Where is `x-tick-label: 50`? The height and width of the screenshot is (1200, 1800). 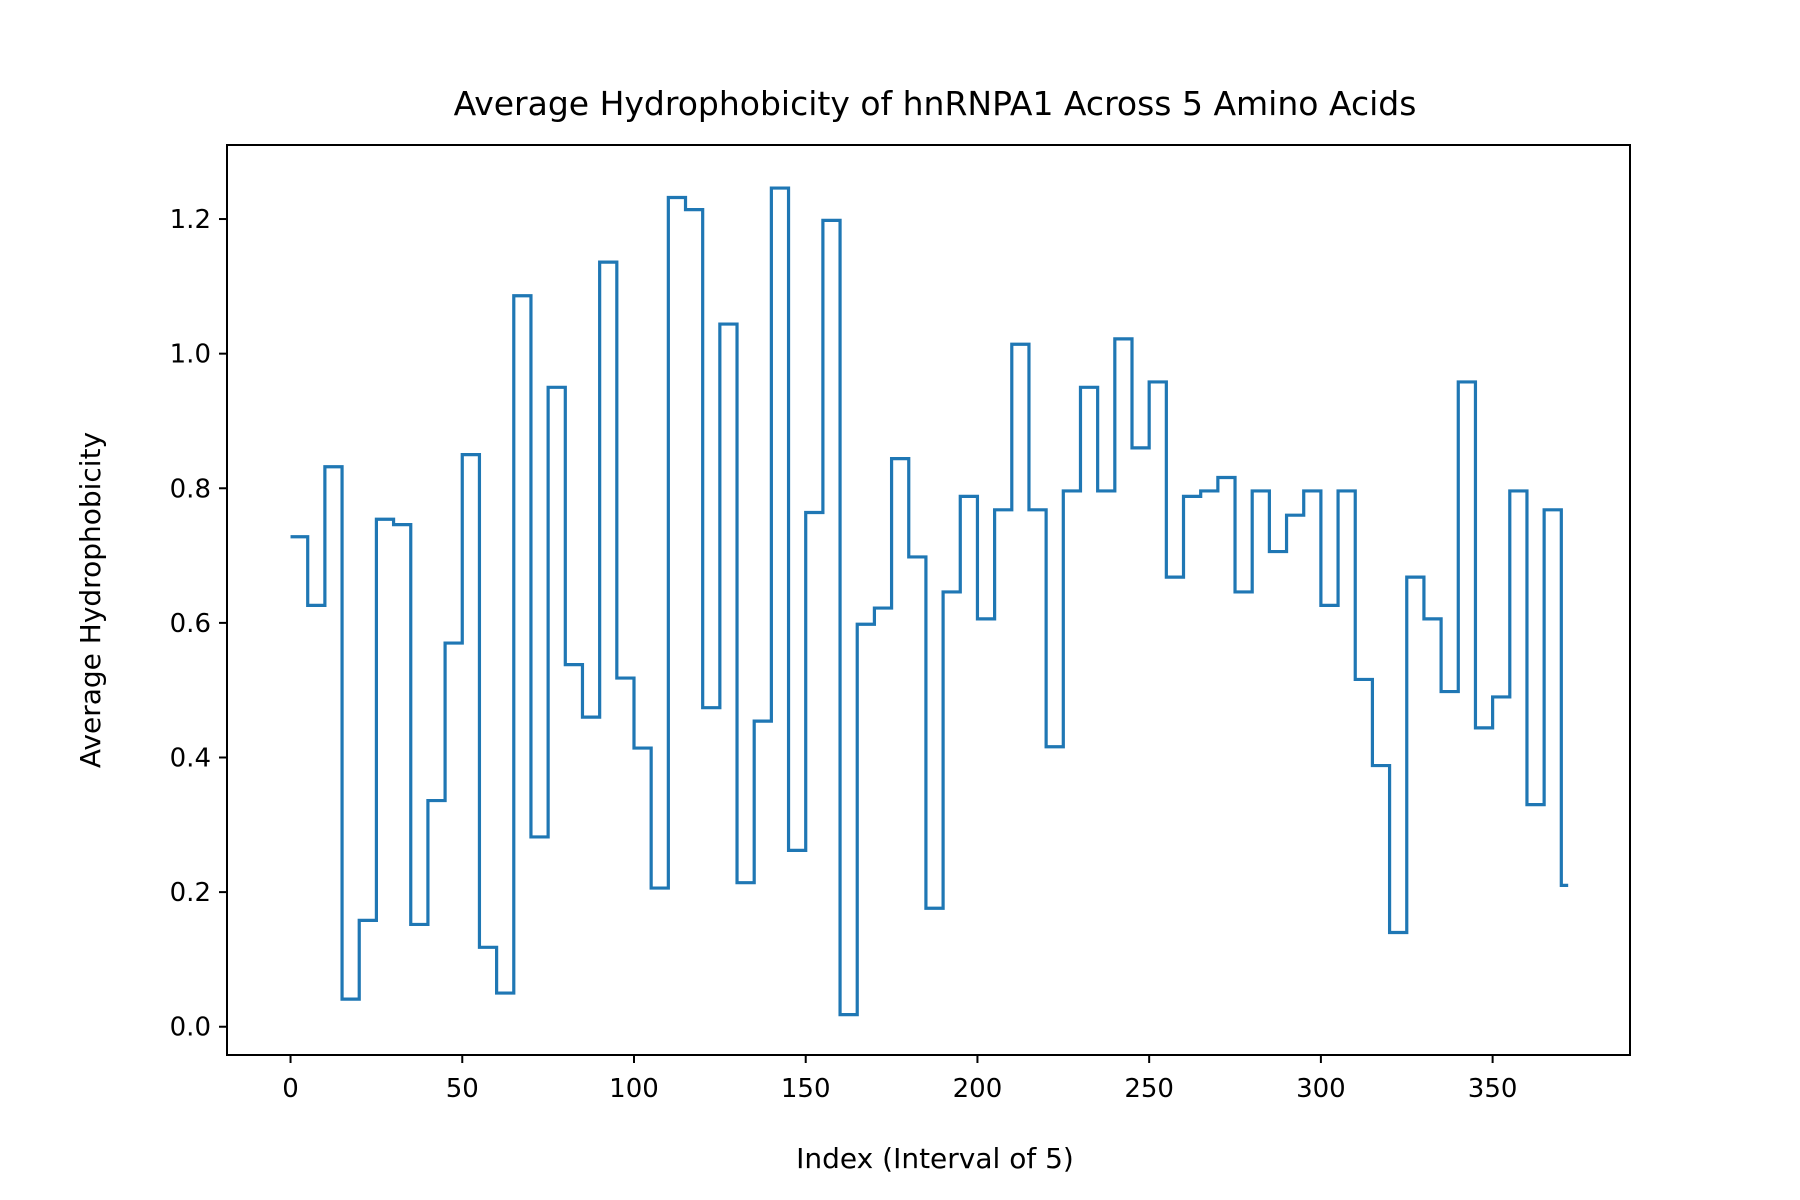 x-tick-label: 50 is located at coordinates (462, 1089).